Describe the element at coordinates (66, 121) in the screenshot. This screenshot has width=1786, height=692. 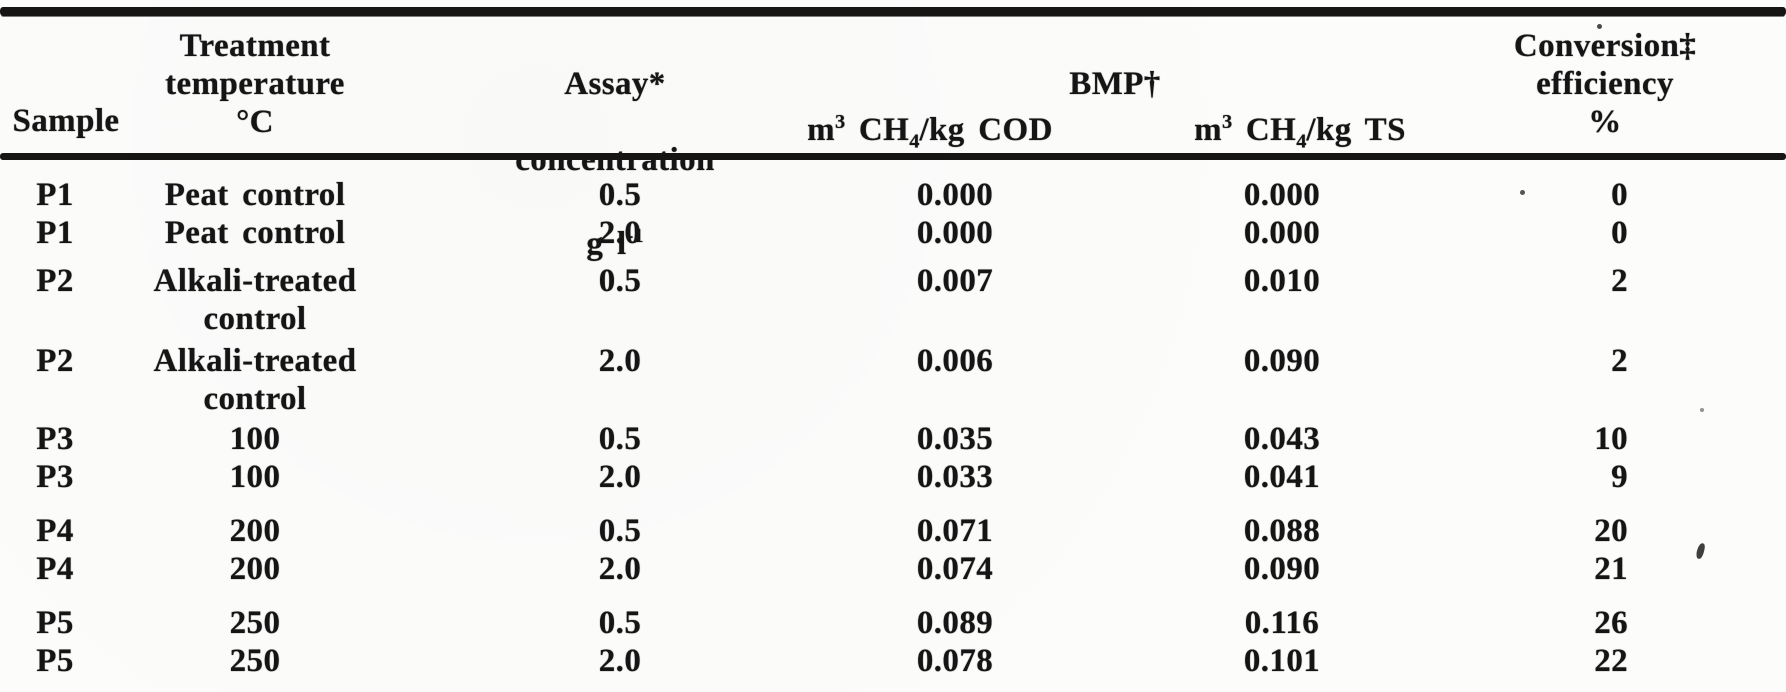
I see `col-header-sample: Sample` at that location.